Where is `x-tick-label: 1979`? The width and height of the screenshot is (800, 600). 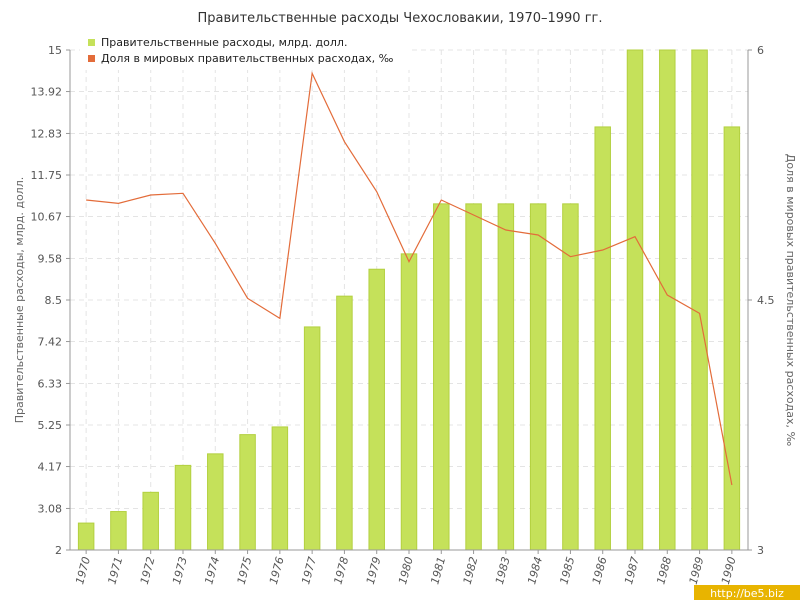 x-tick-label: 1979 is located at coordinates (374, 570).